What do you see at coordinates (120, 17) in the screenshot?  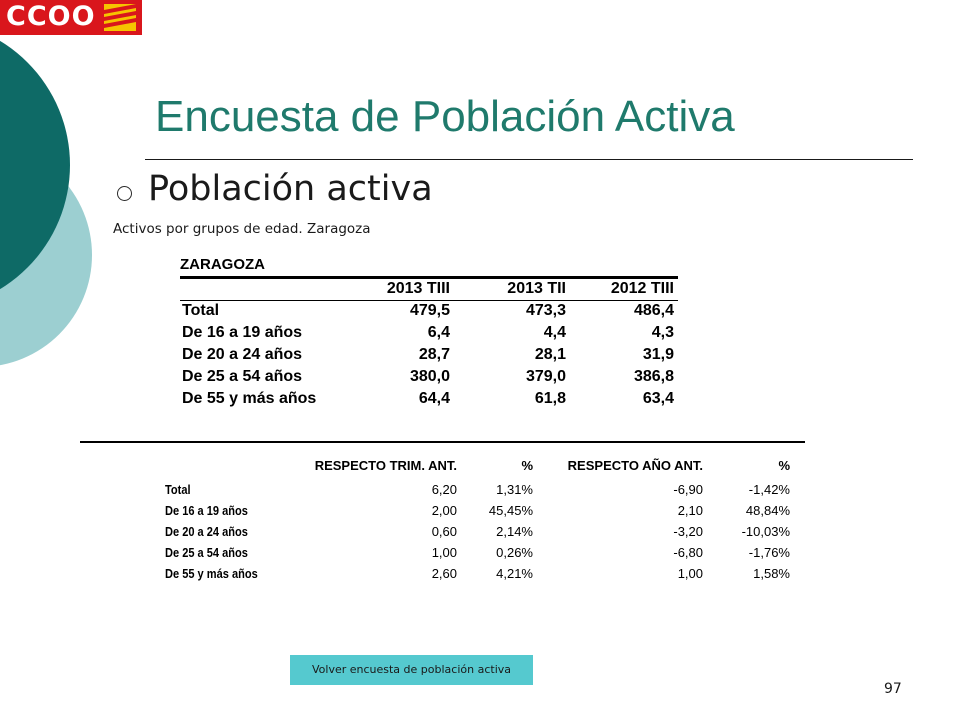 I see `aragon-flag-icon` at bounding box center [120, 17].